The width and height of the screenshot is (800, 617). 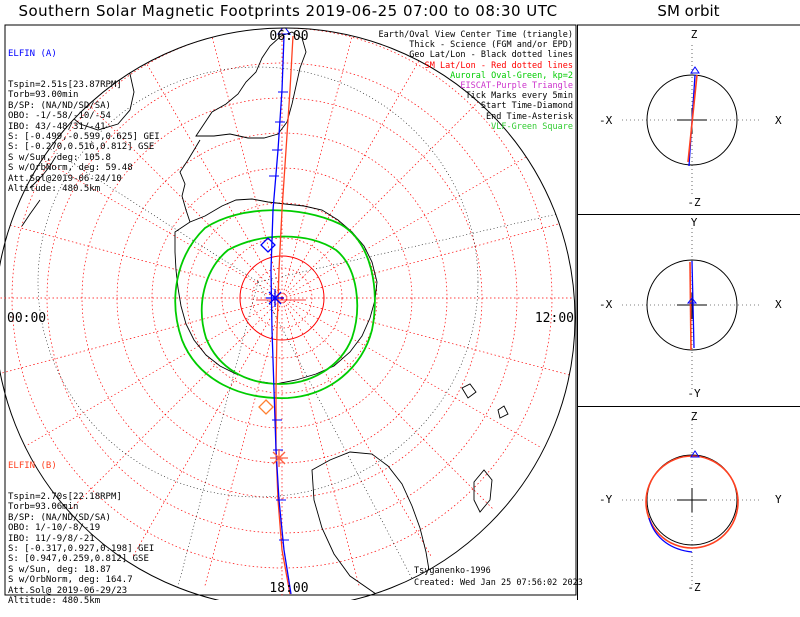 I want to click on elfin-b-line: Torb=93.06min, so click(x=43, y=507).